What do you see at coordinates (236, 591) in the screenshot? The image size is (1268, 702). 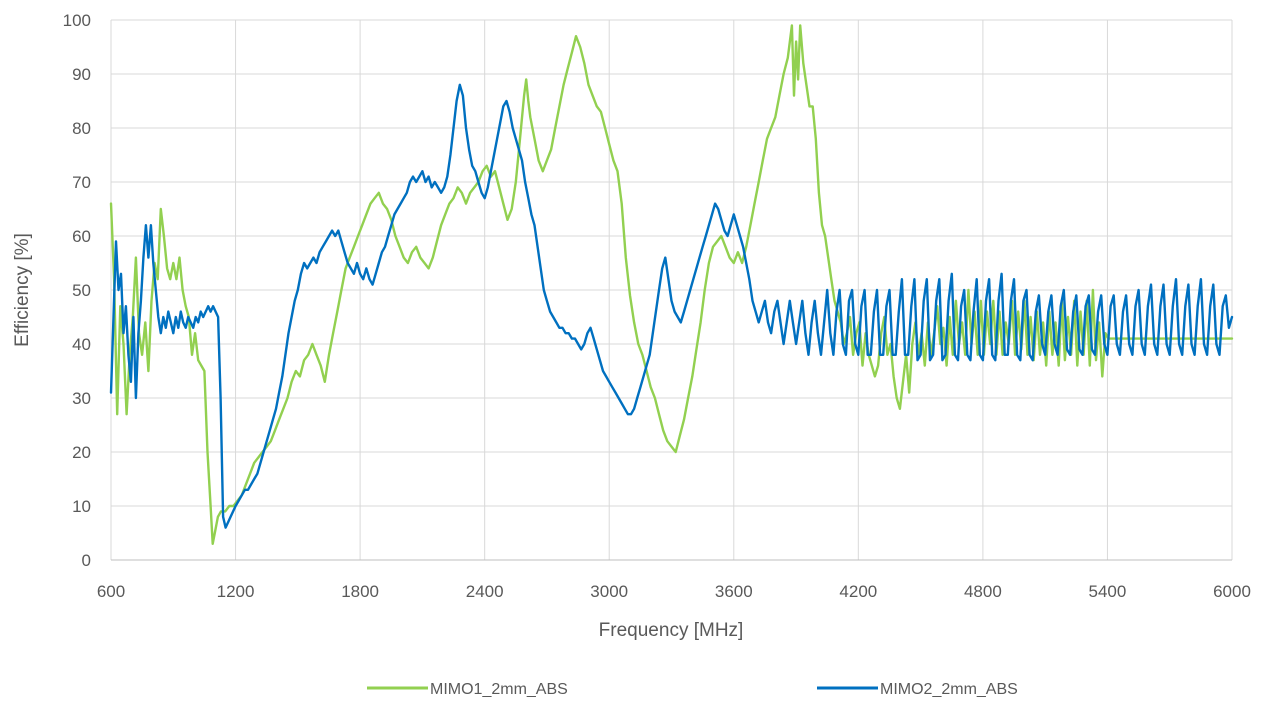 I see `x-tick-label: 1200` at bounding box center [236, 591].